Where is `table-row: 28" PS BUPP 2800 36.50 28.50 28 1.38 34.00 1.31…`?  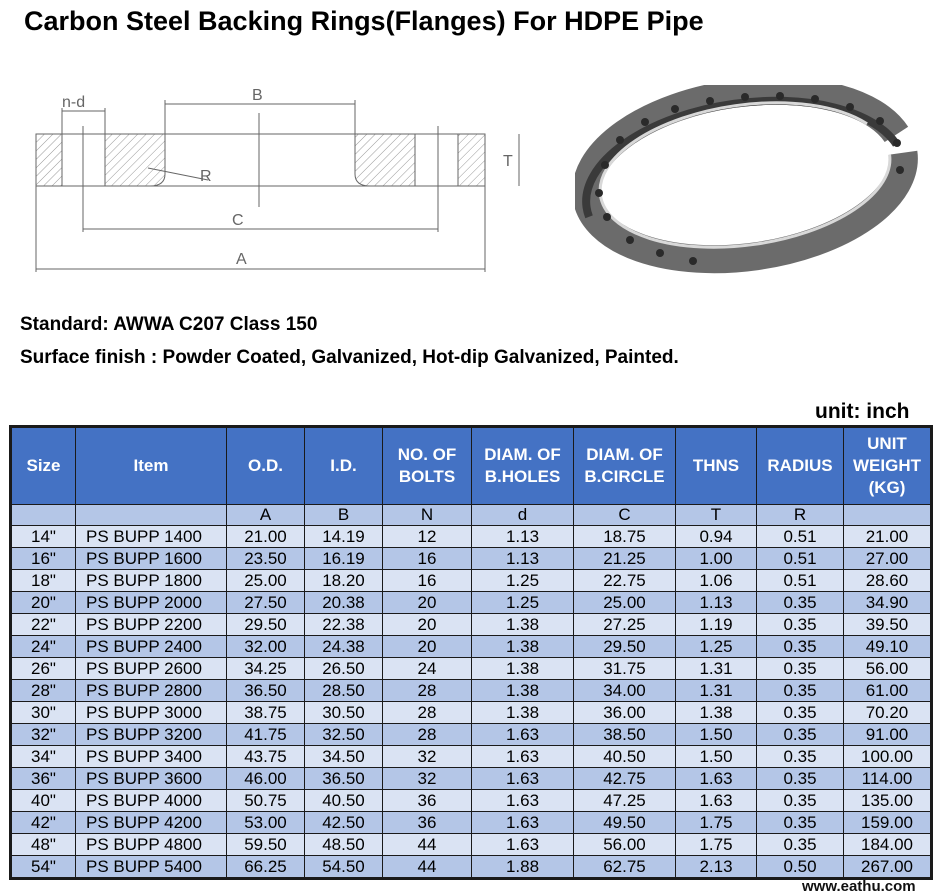
table-row: 28" PS BUPP 2800 36.50 28.50 28 1.38 34.00 1.31… is located at coordinates (471, 690).